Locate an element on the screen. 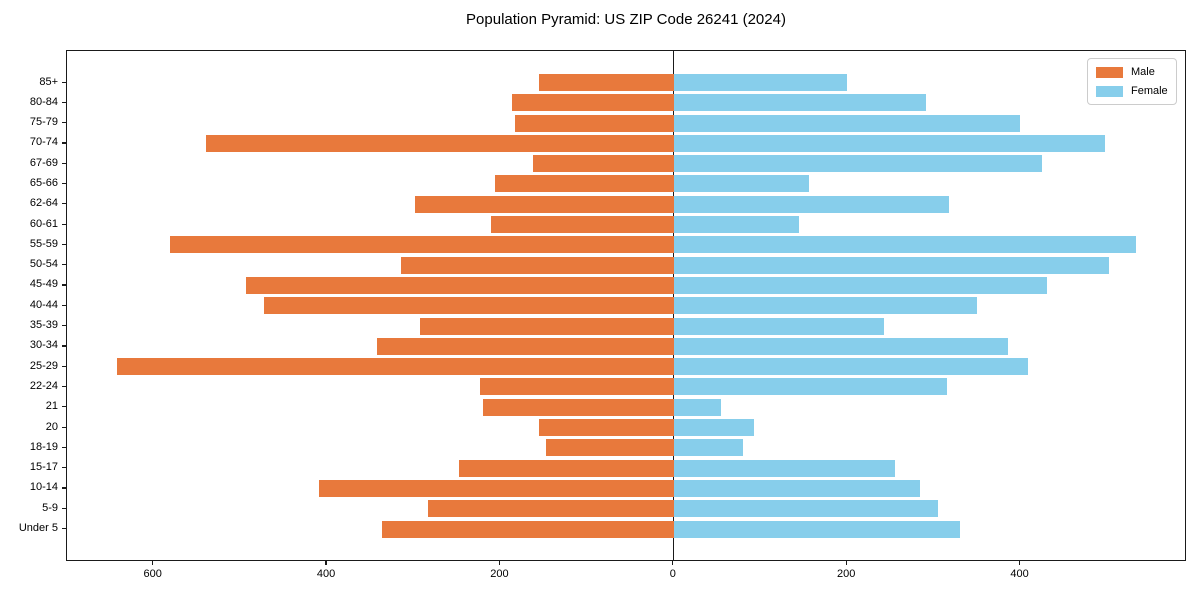 This screenshot has width=1200, height=600. legend-item-female: Female is located at coordinates (1132, 91).